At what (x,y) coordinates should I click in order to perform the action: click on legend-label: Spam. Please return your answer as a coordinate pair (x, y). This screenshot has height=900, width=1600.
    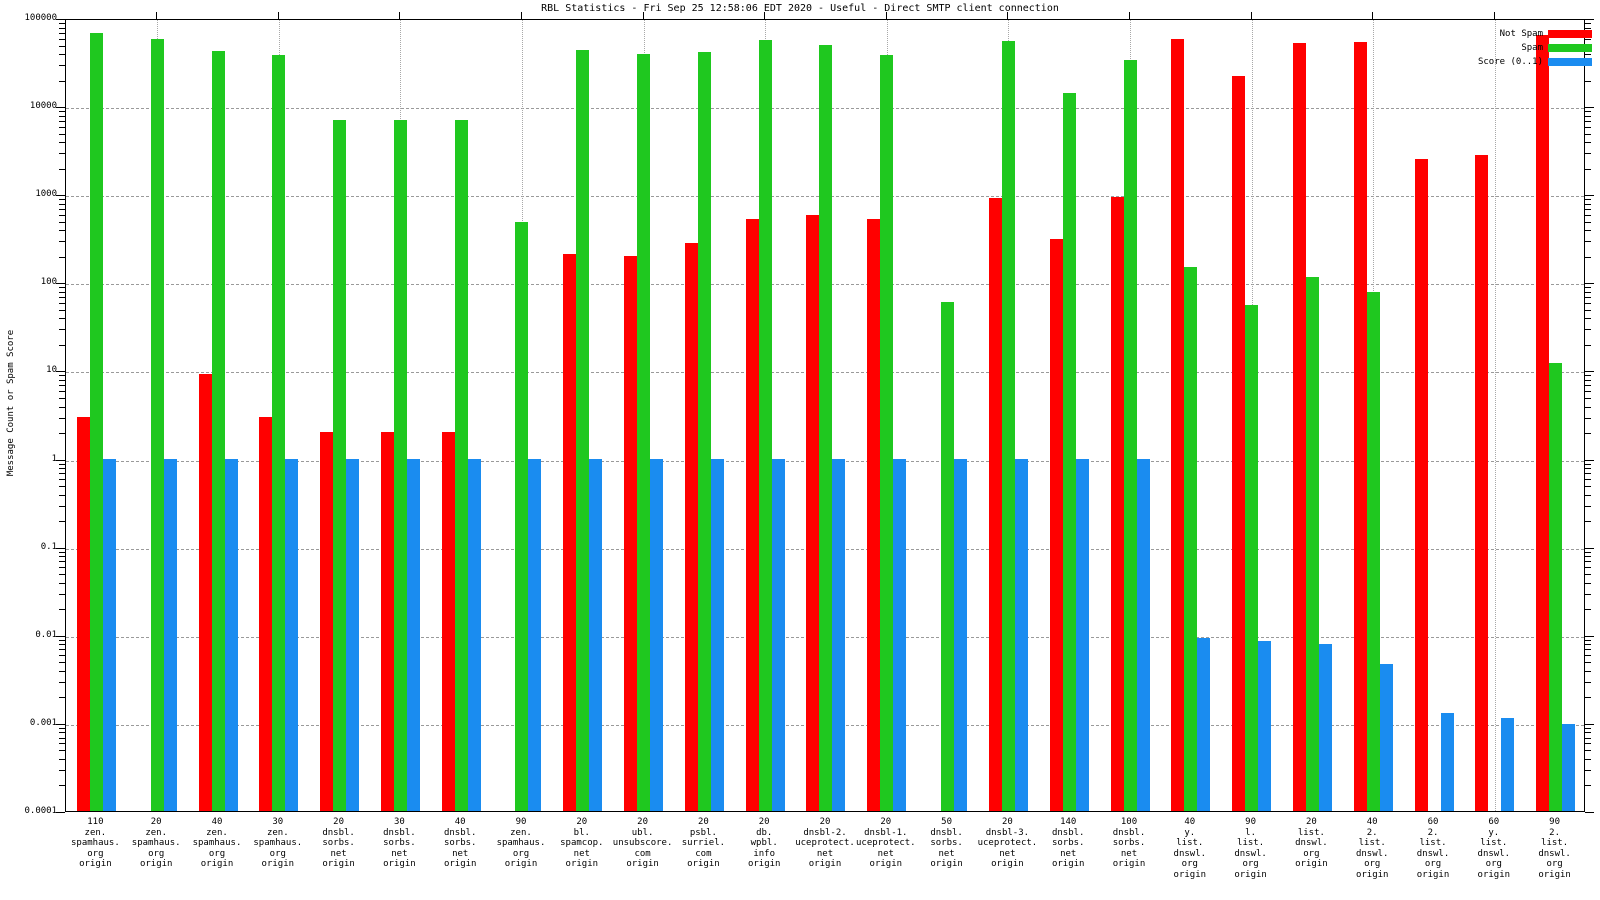
    Looking at the image, I should click on (1532, 48).